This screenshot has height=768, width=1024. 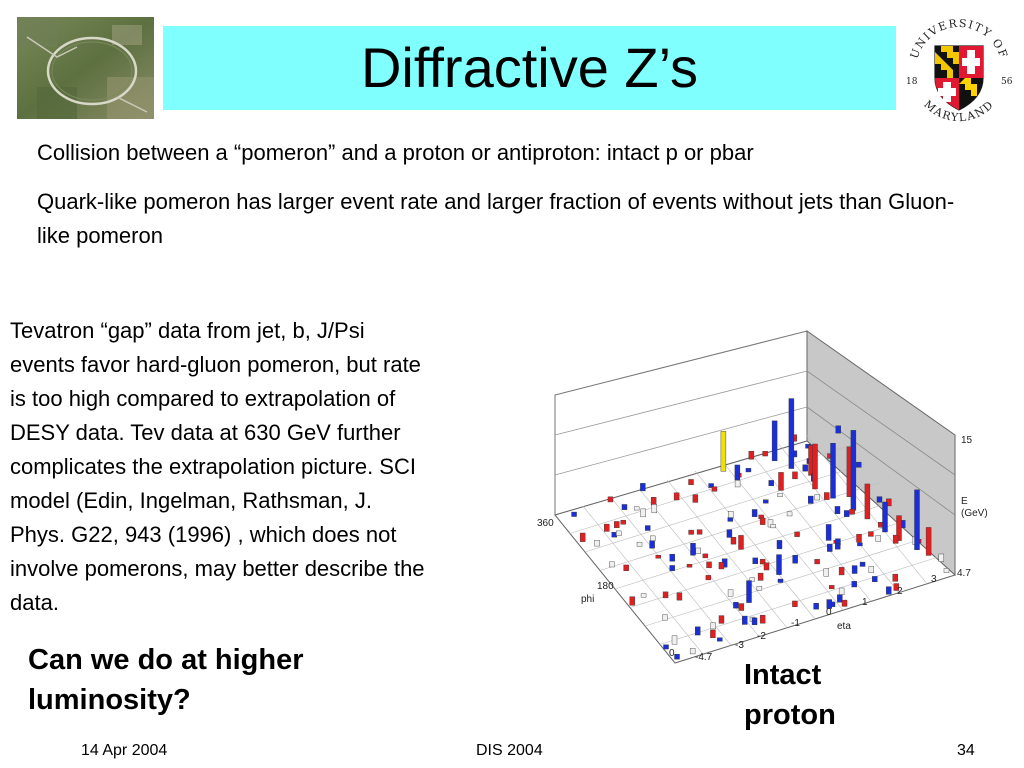 I want to click on seal-year-left: 18, so click(x=912, y=82).